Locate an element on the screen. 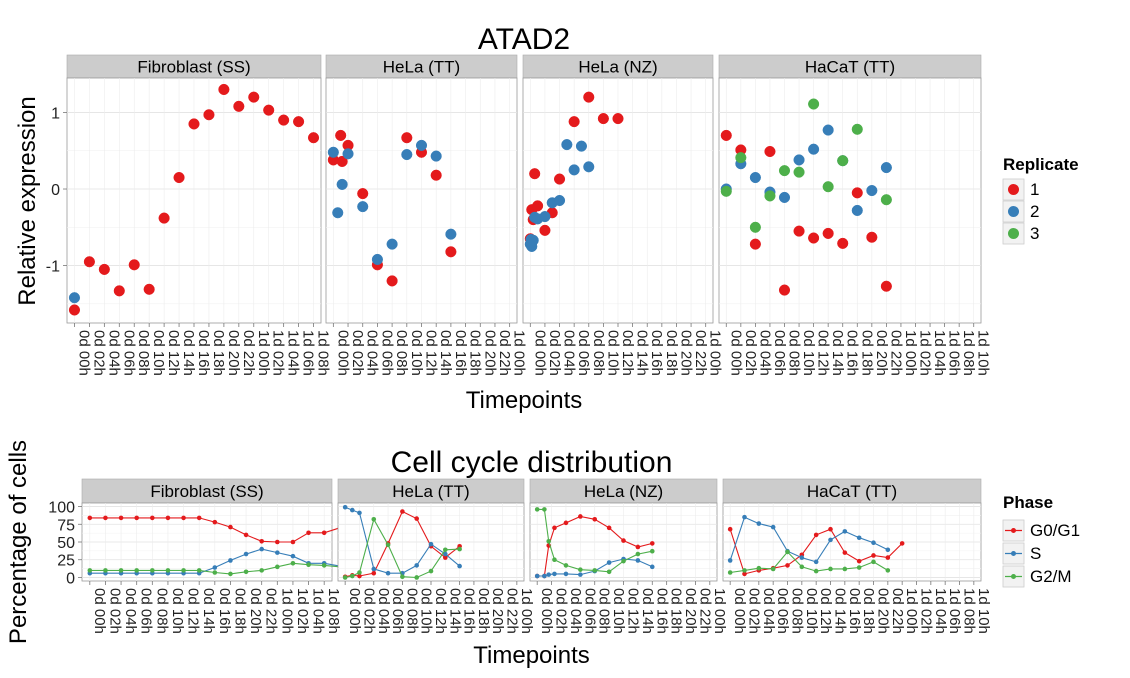 The image size is (1130, 678). legend: Replicate 1 2 3 is located at coordinates (1040, 200).